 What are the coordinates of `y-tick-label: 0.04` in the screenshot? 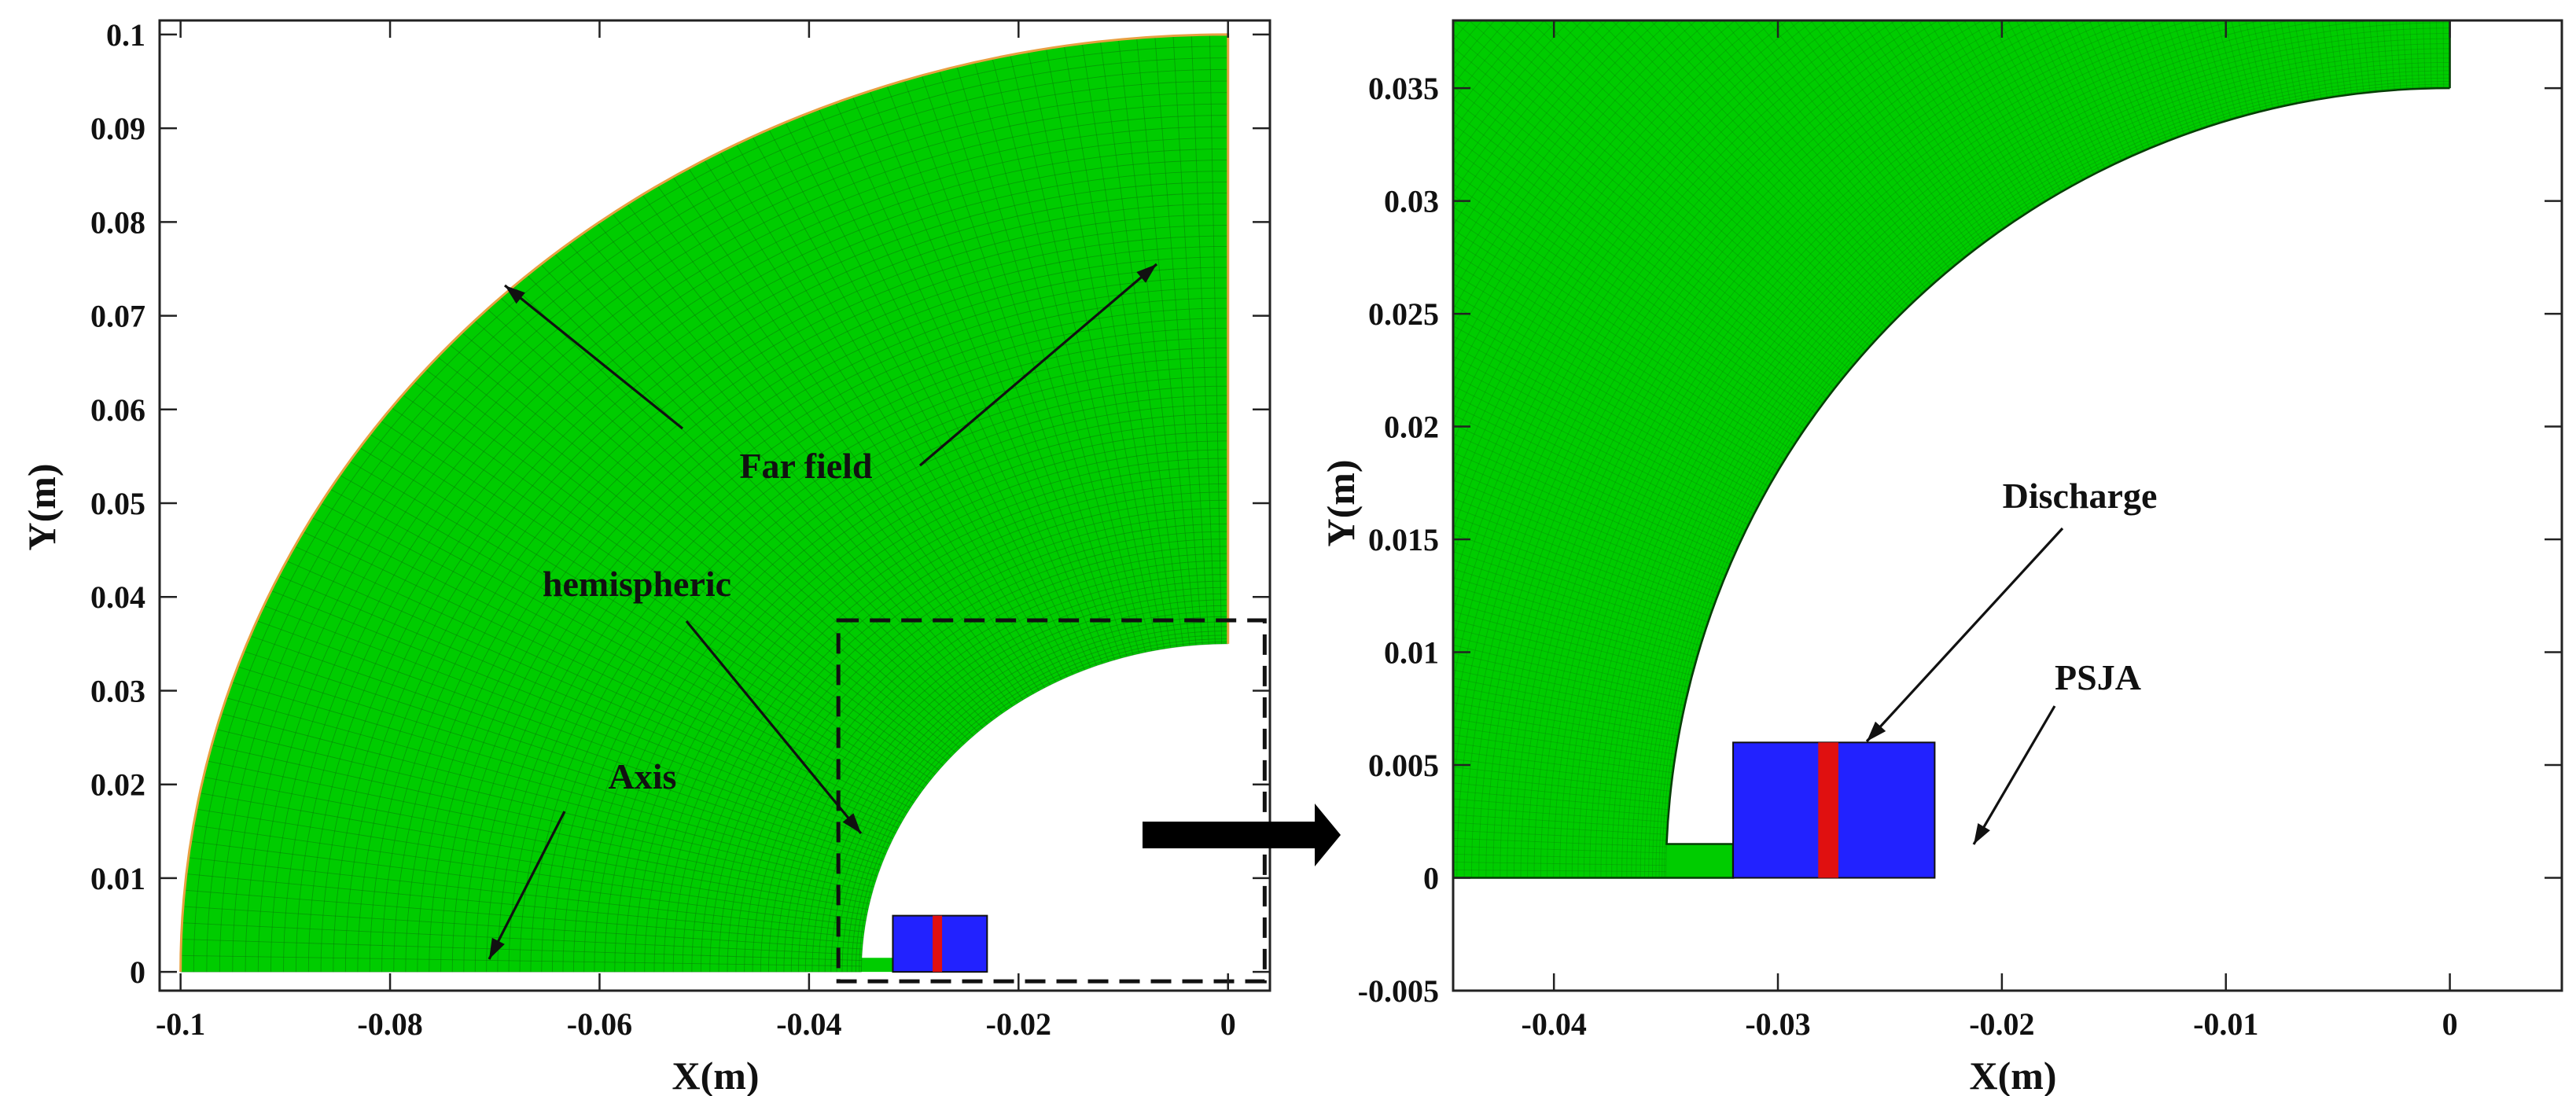 It's located at (117, 597).